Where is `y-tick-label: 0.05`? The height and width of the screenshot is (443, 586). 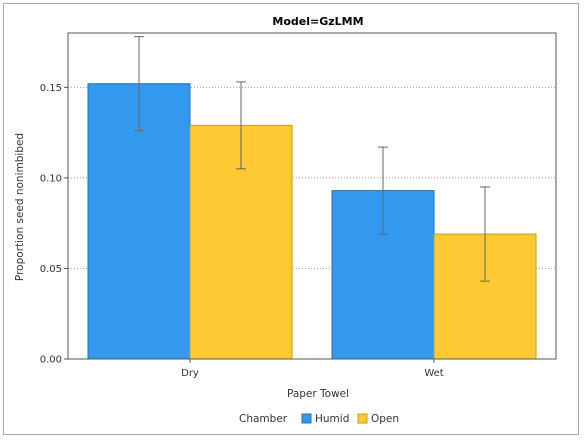
y-tick-label: 0.05 is located at coordinates (51, 269).